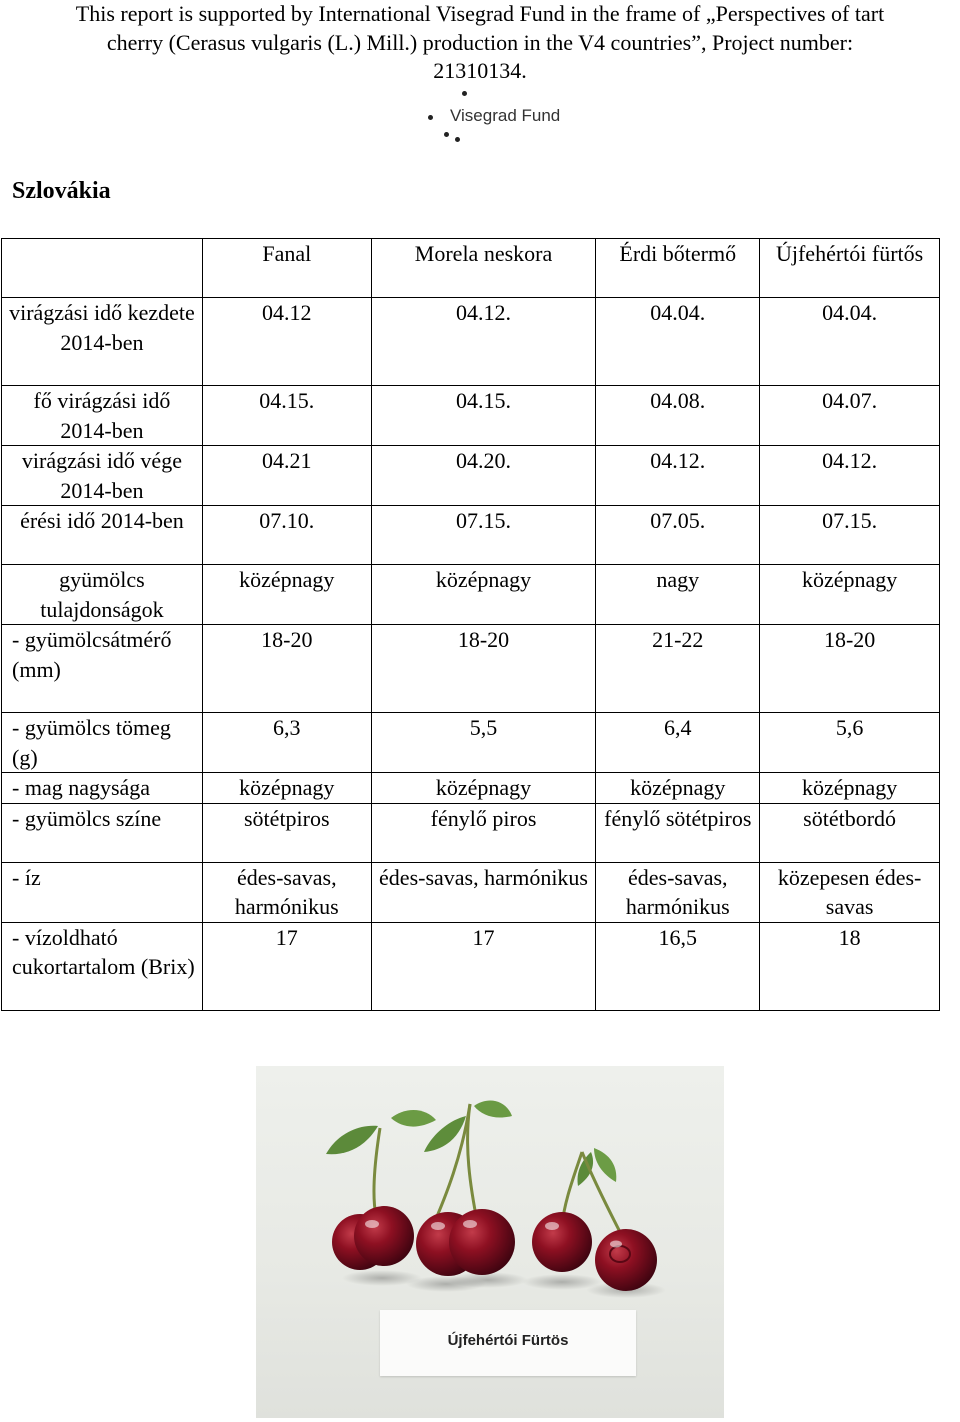 This screenshot has height=1422, width=960. What do you see at coordinates (678, 832) in the screenshot?
I see `table-cell: fénylő sötétpiros` at bounding box center [678, 832].